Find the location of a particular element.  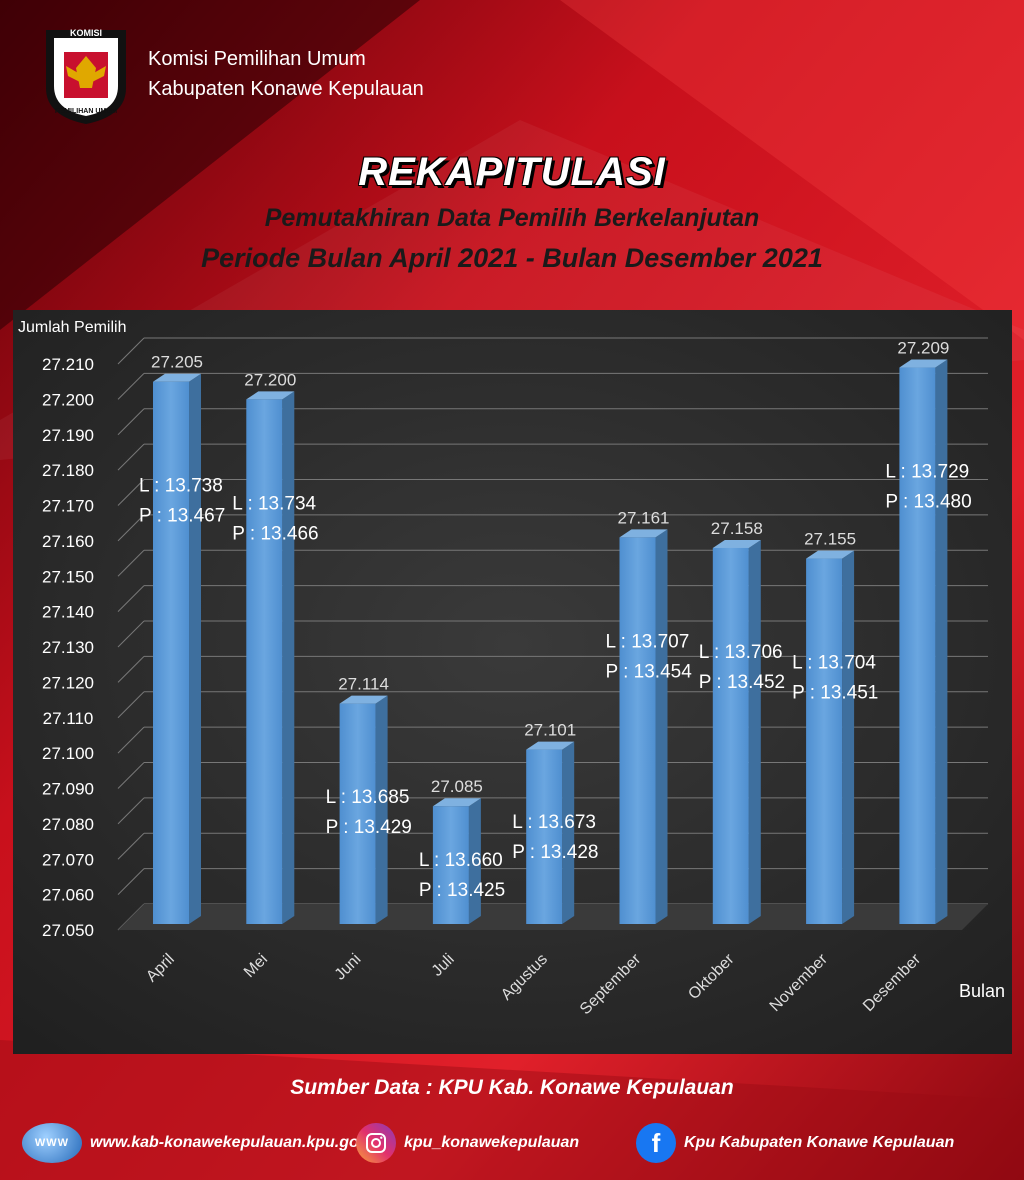

y-tick-label: 27.160 is located at coordinates (68, 541).